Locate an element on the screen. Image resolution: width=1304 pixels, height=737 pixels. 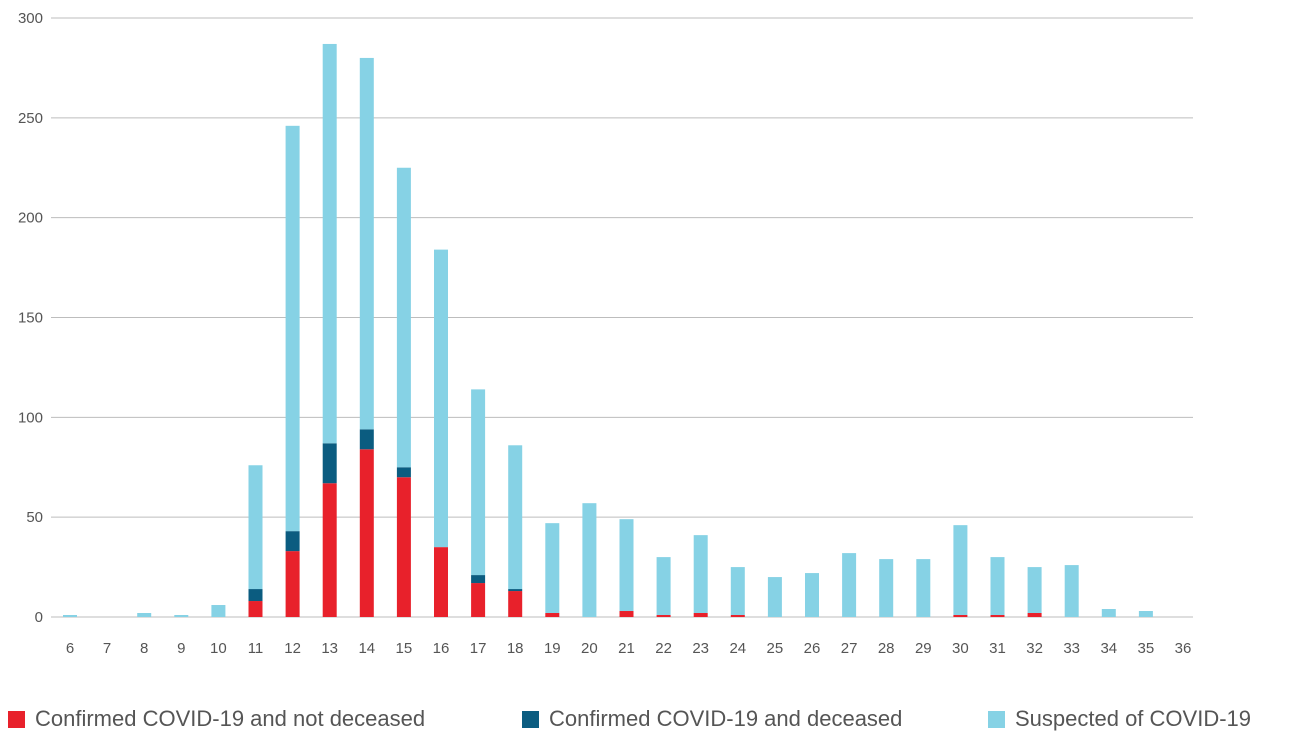
y-axis-ticks: 0 50 100 150 200 250 300 is located at coordinates (30, 318).